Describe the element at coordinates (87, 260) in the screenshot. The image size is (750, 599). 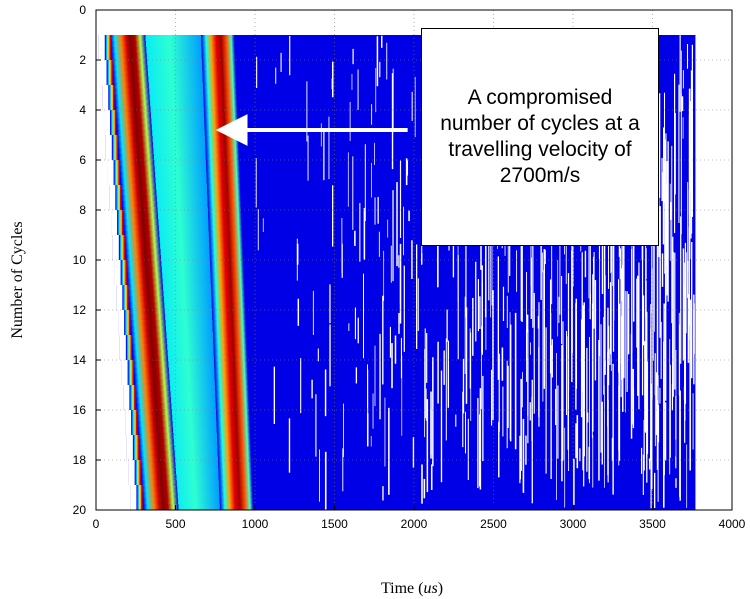
I see `y-axis: 0 2 4 6 8 10 12 14 16 18 20` at that location.